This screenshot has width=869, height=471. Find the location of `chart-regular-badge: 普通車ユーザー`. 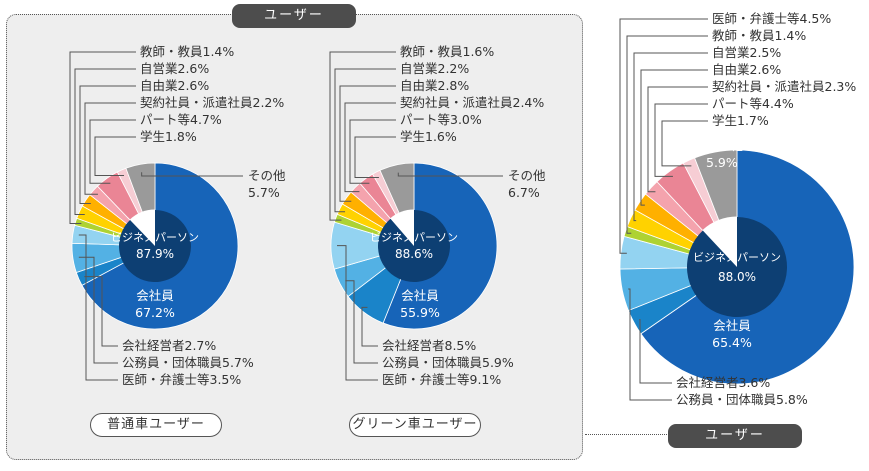

chart-regular-badge: 普通車ユーザー is located at coordinates (156, 425).